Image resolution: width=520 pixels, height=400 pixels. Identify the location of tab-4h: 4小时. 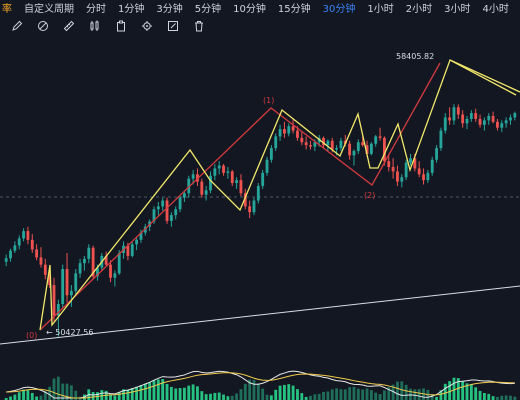
(495, 9).